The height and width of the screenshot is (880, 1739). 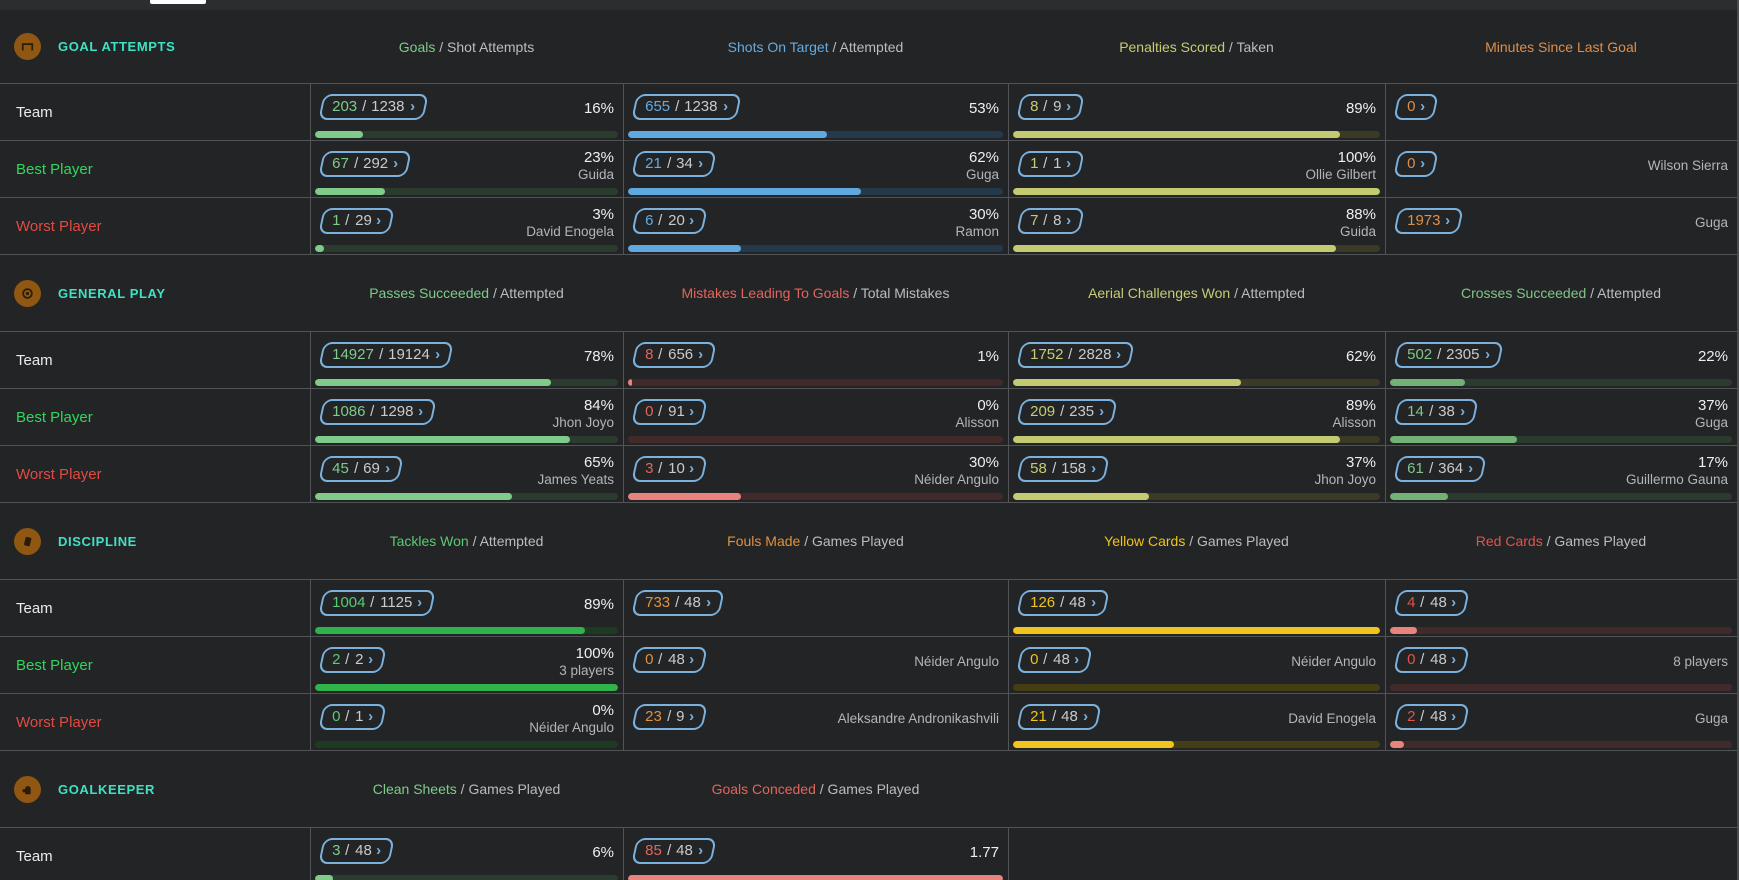 What do you see at coordinates (365, 164) in the screenshot?
I see `stat-pill: 67/292 ›` at bounding box center [365, 164].